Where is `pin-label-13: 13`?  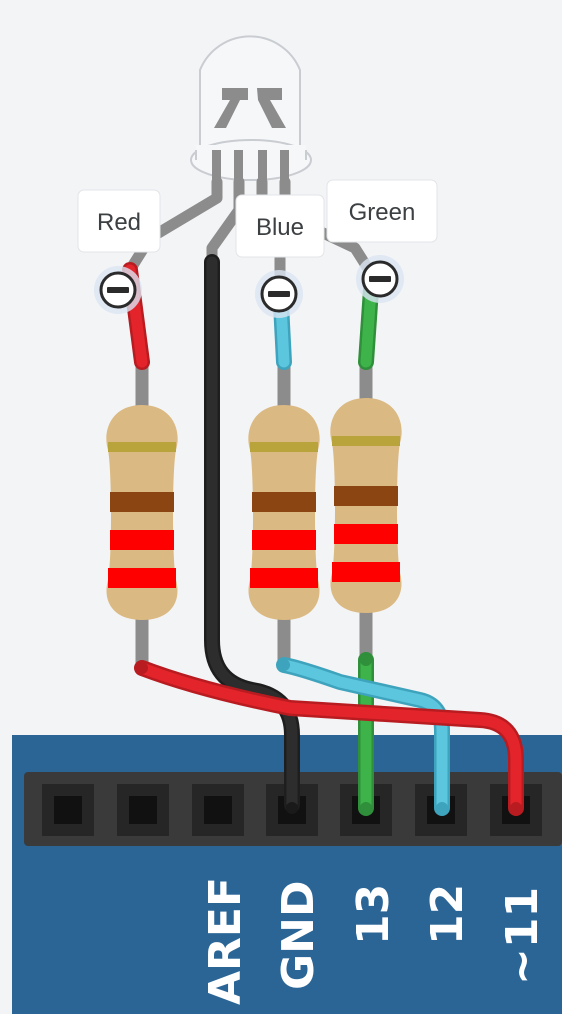
pin-label-13: 13 is located at coordinates (373, 914).